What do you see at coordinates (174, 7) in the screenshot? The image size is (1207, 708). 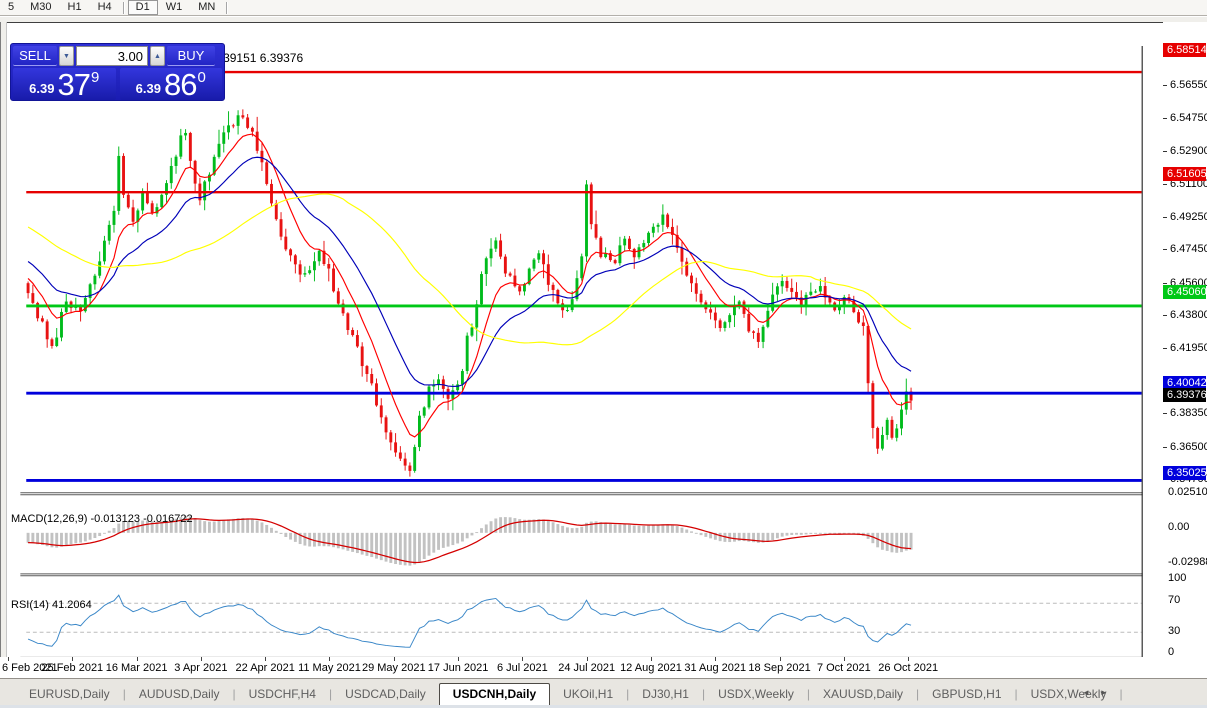 I see `timeframe-button-w1: W1` at bounding box center [174, 7].